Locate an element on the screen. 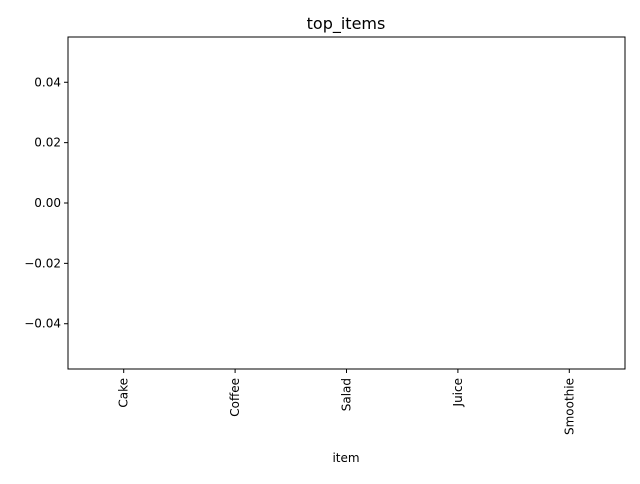 This screenshot has height=484, width=640. x-axis-label: item is located at coordinates (345, 458).